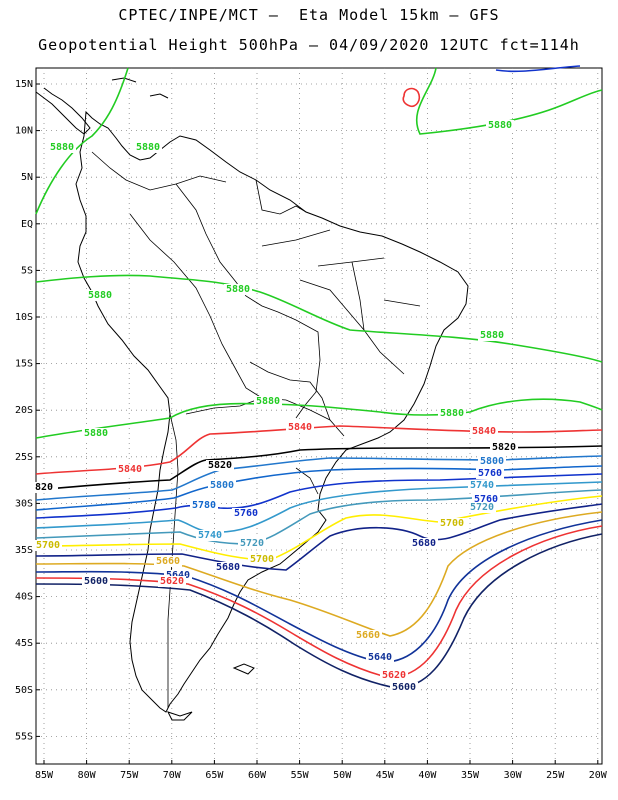 This screenshot has height=800, width=618. What do you see at coordinates (411, 97) in the screenshot?
I see `contour-high-closed` at bounding box center [411, 97].